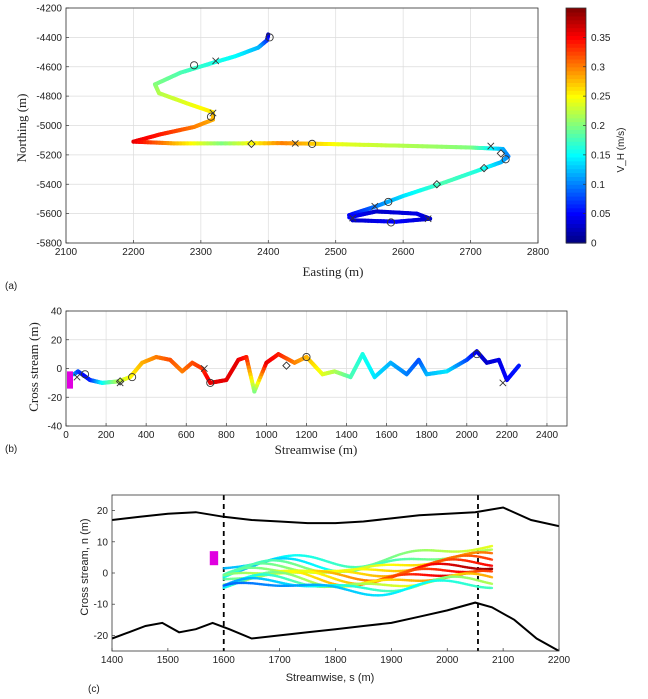  I want to click on colorbar-tick-label: 0.15, so click(601, 155).